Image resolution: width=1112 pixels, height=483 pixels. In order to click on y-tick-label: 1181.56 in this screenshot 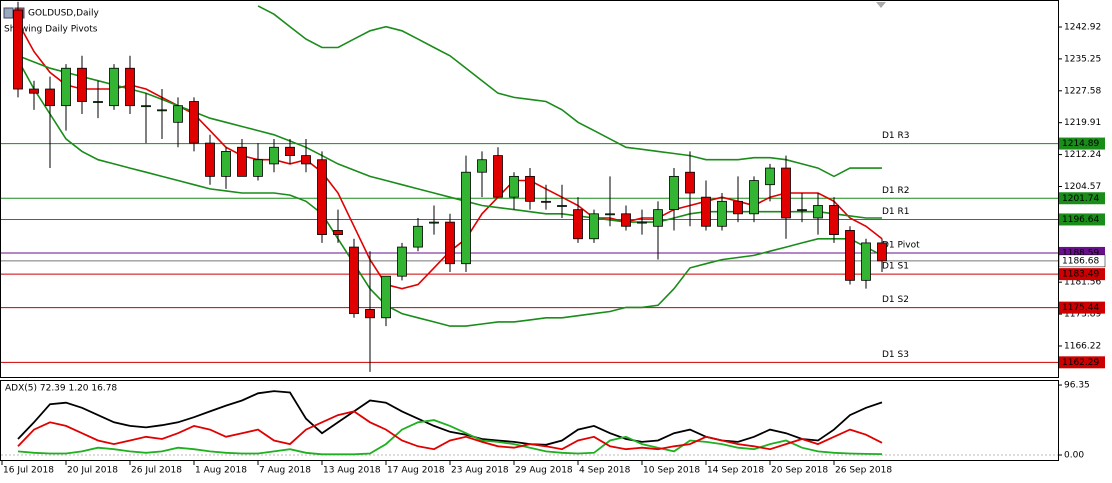, I will do `click(1082, 283)`.